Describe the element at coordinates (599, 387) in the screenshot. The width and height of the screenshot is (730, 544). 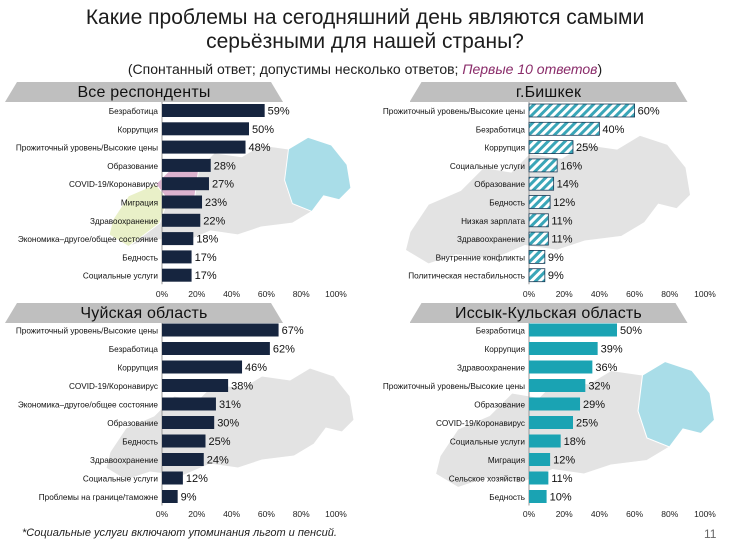
I see `value-label: 32%` at that location.